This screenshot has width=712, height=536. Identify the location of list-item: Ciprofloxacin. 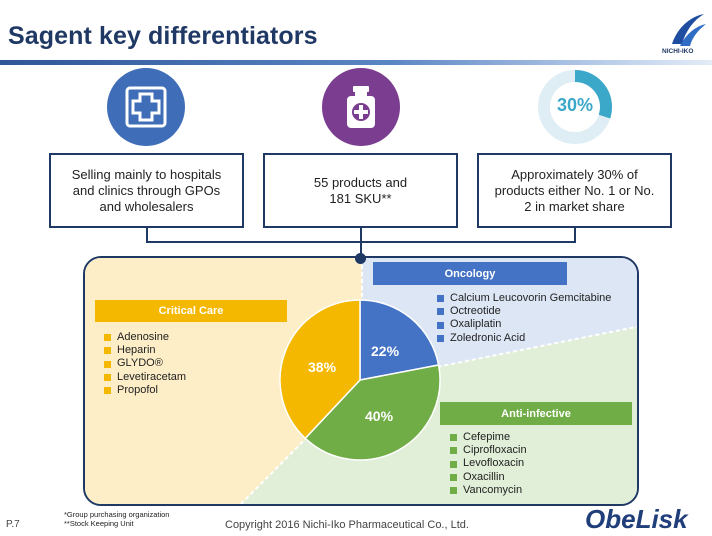
(488, 450).